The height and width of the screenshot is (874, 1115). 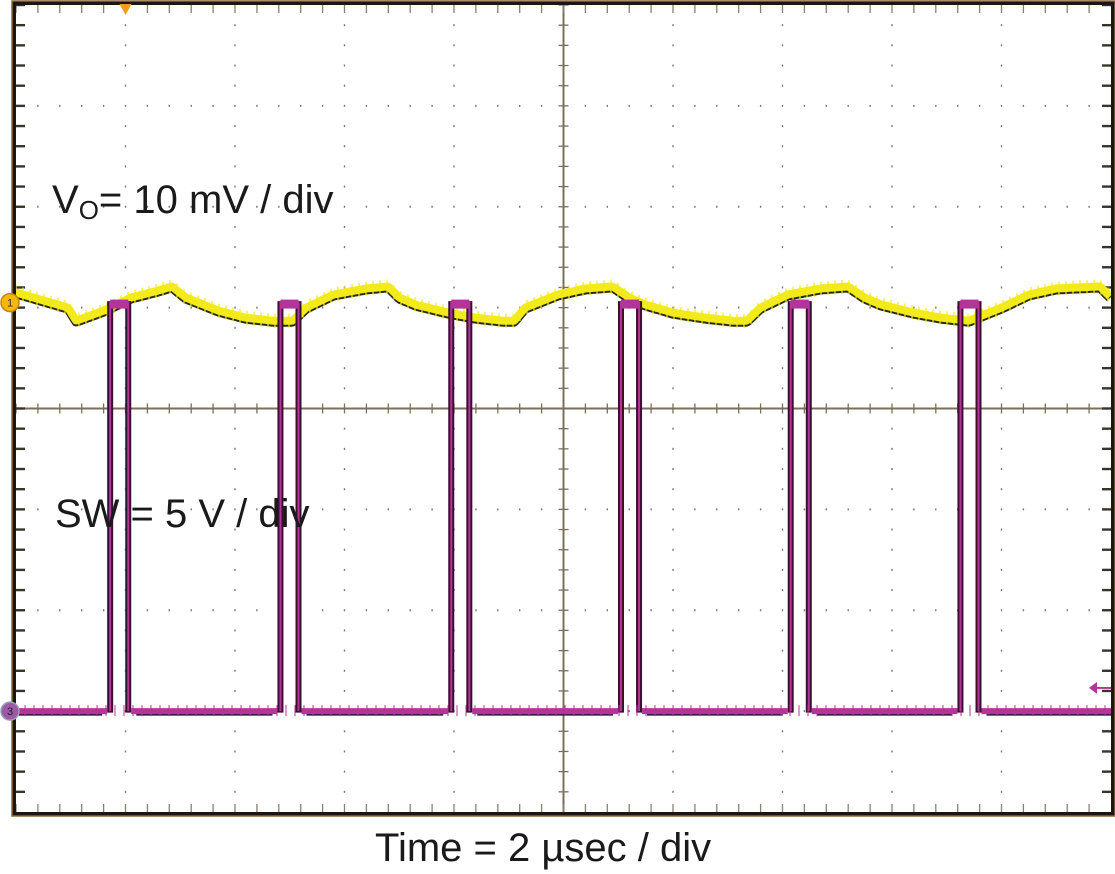 What do you see at coordinates (88, 210) in the screenshot?
I see `vo-label-subscript: O` at bounding box center [88, 210].